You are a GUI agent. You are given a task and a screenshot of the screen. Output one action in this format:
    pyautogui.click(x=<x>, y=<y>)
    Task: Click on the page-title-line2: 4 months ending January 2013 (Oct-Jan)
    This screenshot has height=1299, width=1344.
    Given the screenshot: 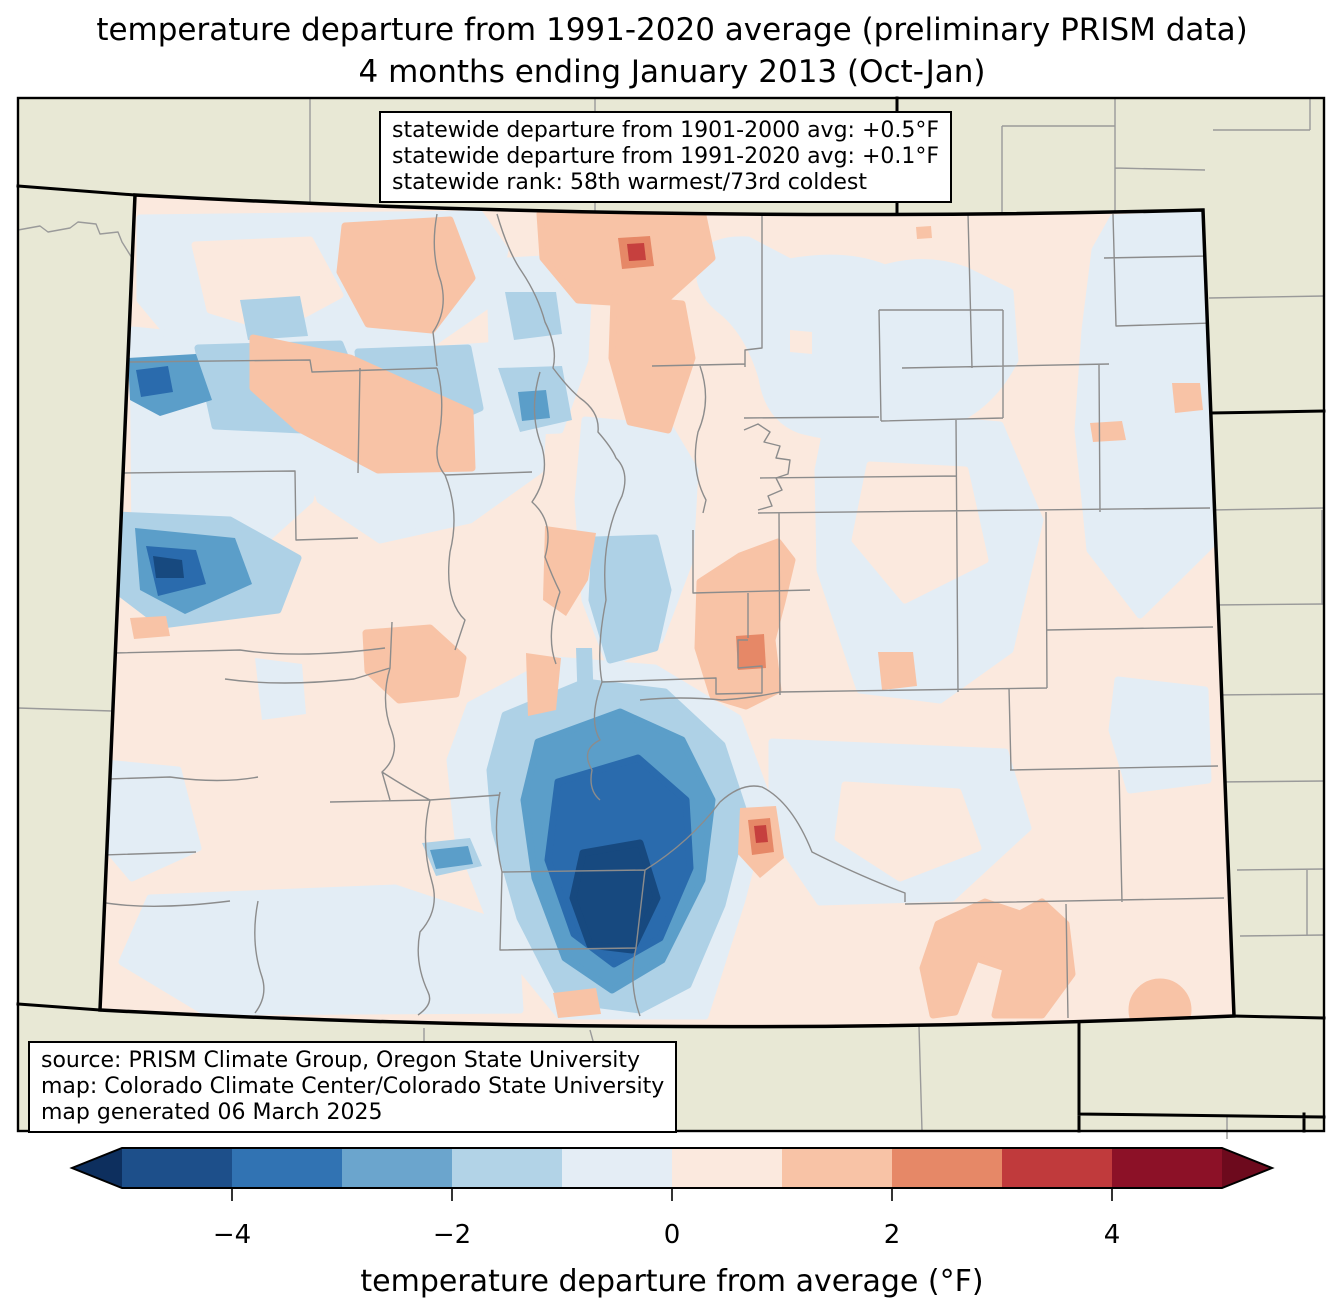 What is the action you would take?
    pyautogui.click(x=672, y=72)
    